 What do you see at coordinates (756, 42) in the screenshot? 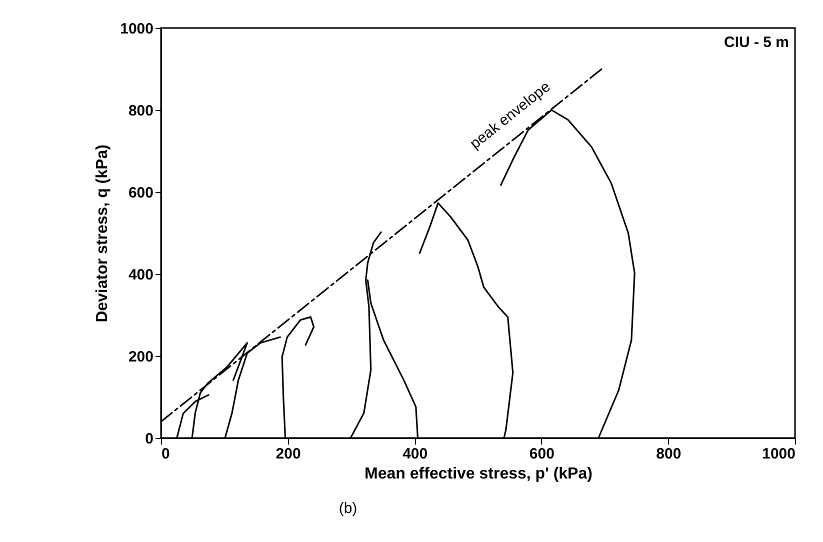
I see `annotation: CIU - 5 m` at bounding box center [756, 42].